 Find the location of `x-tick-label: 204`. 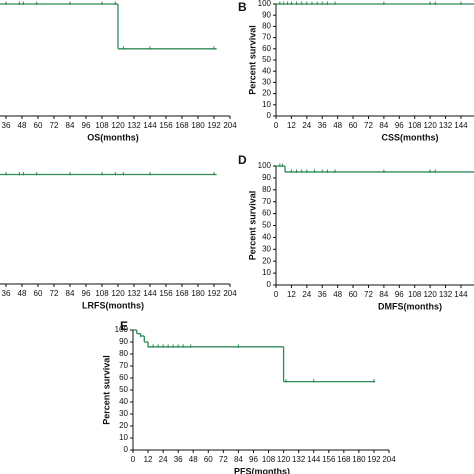

x-tick-label: 204 is located at coordinates (230, 125).